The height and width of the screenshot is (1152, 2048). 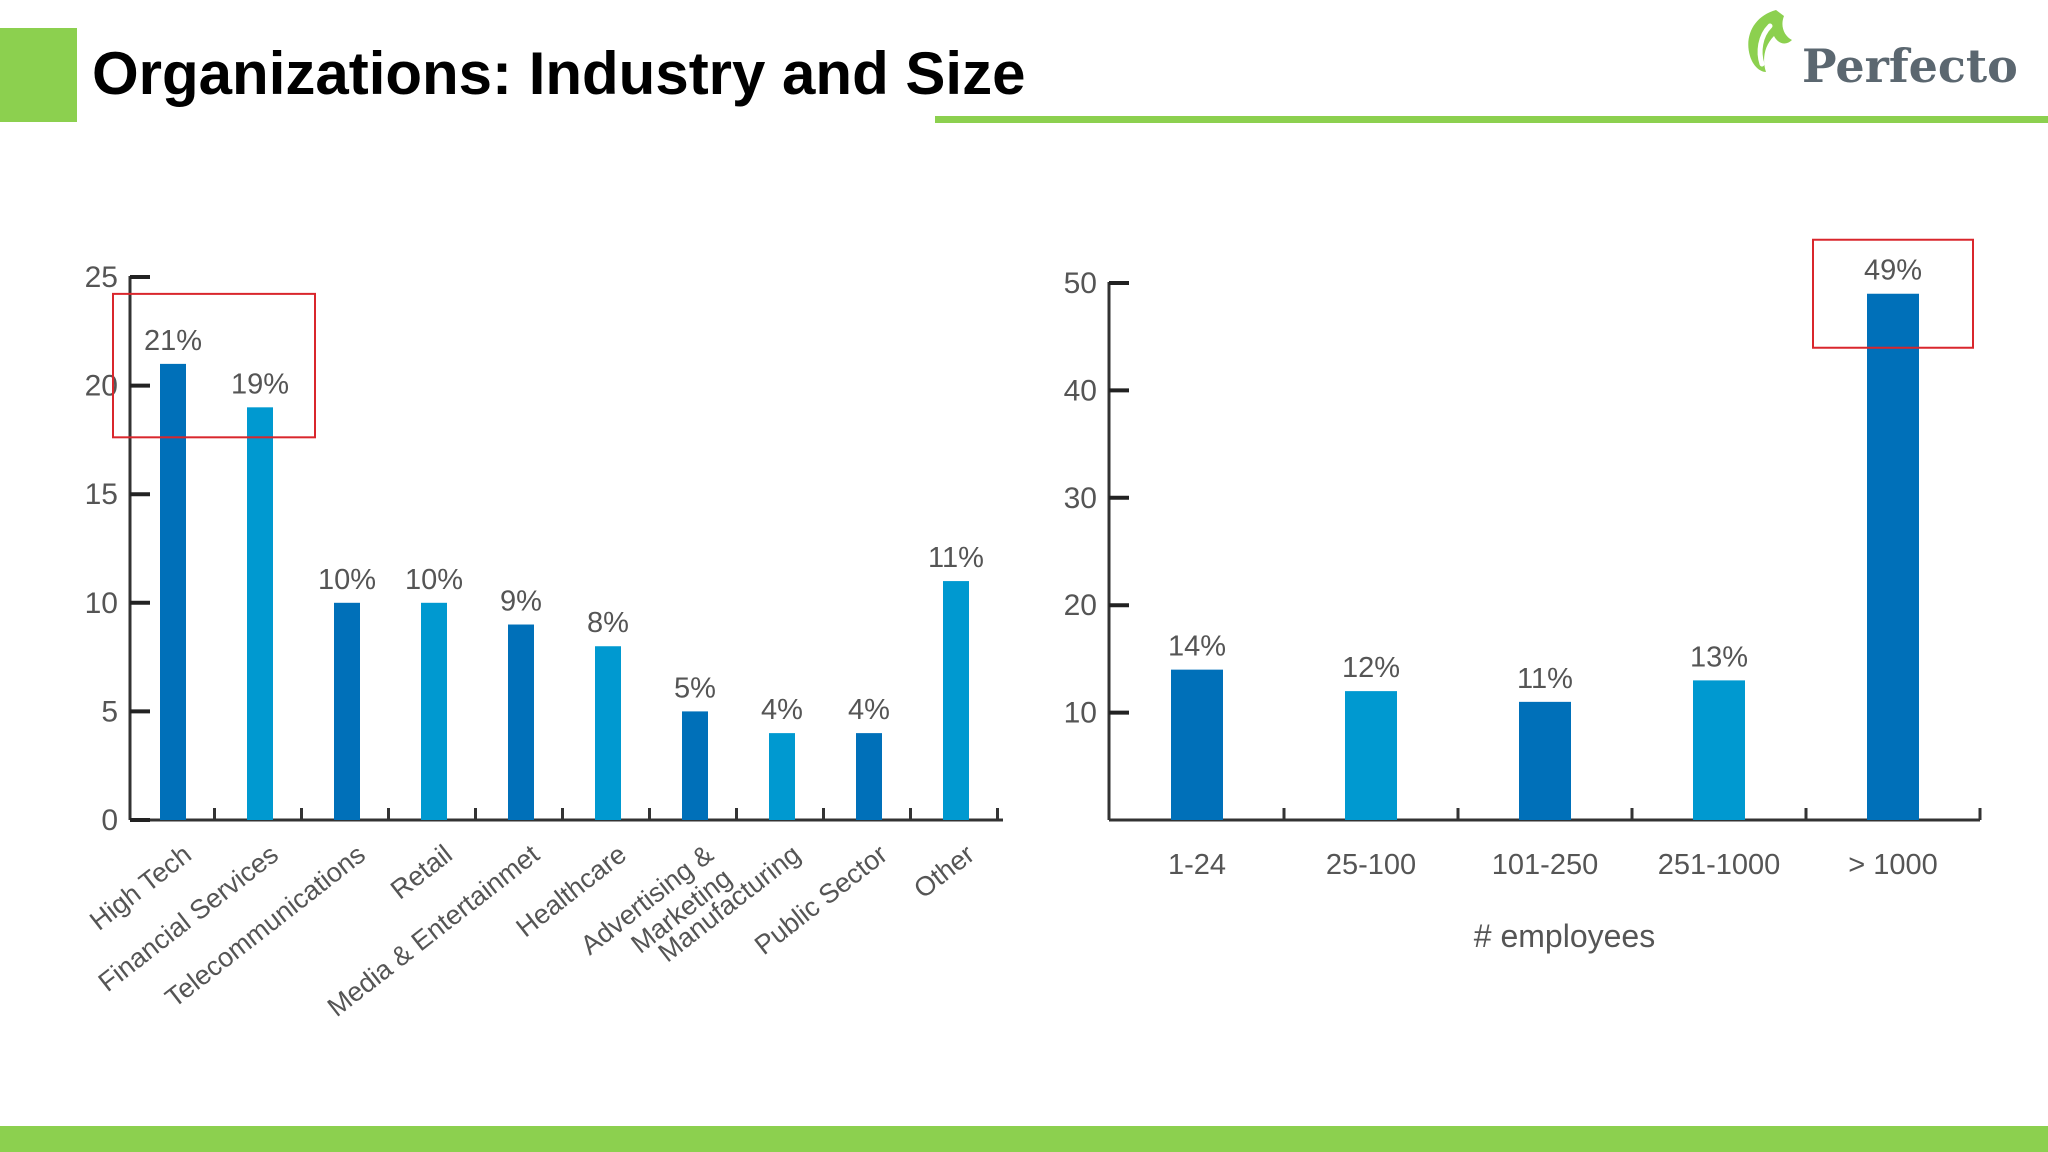 What do you see at coordinates (1893, 865) in the screenshot?
I see `category-label: > 1000` at bounding box center [1893, 865].